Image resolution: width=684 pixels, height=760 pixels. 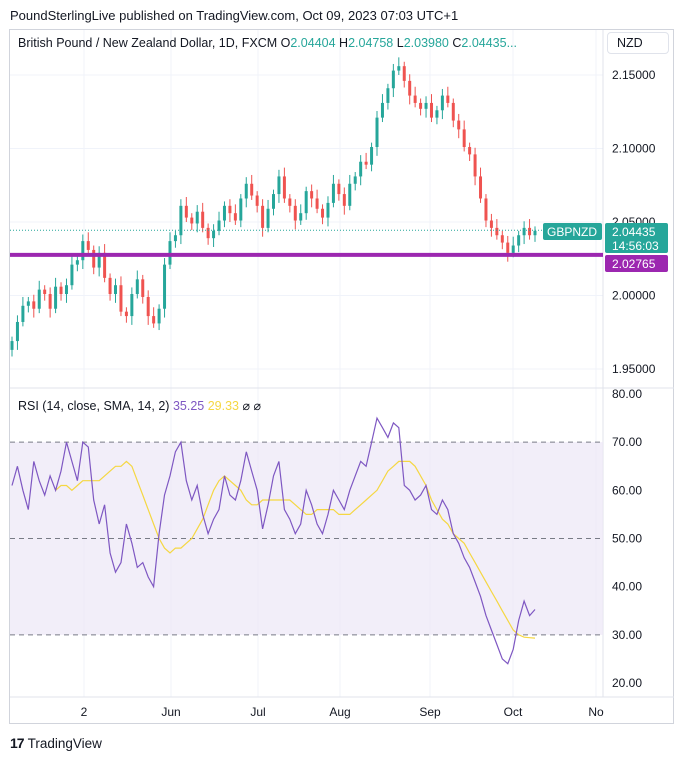 What do you see at coordinates (188, 406) in the screenshot?
I see `rsi-value: 35.25` at bounding box center [188, 406].